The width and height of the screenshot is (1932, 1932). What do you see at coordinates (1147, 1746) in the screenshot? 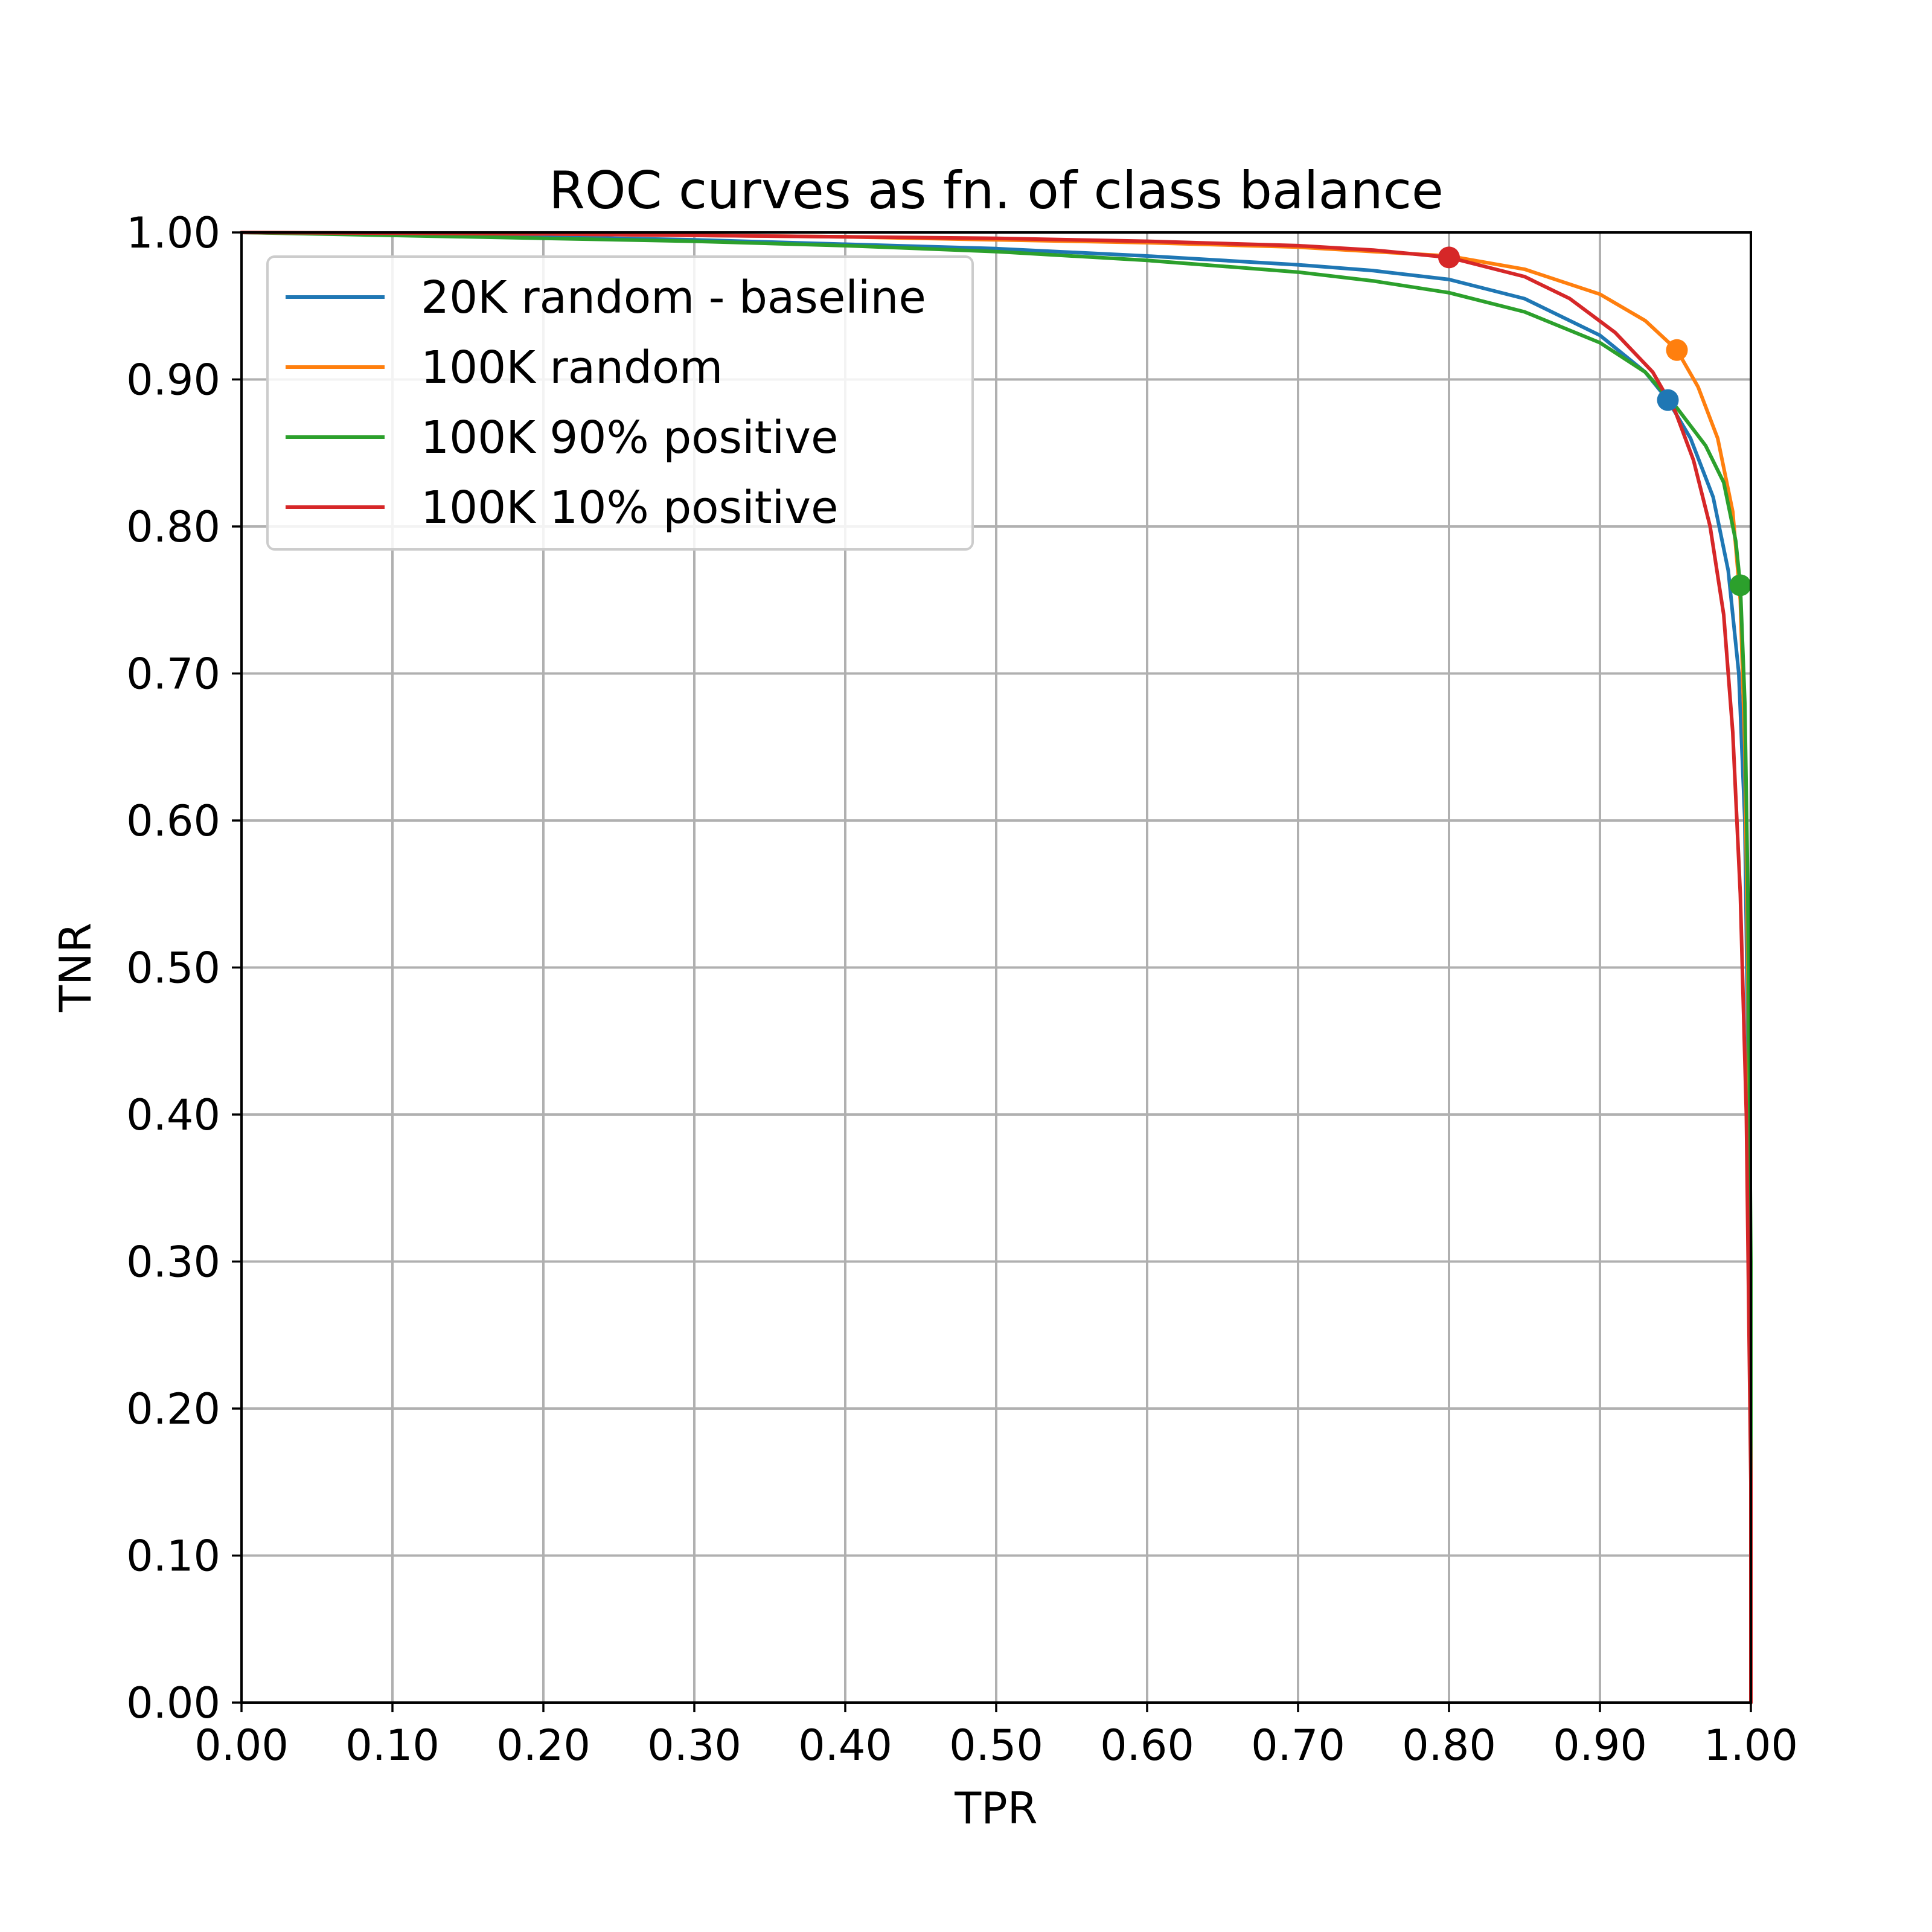
I see `x-tick-label: 0.60` at bounding box center [1147, 1746].